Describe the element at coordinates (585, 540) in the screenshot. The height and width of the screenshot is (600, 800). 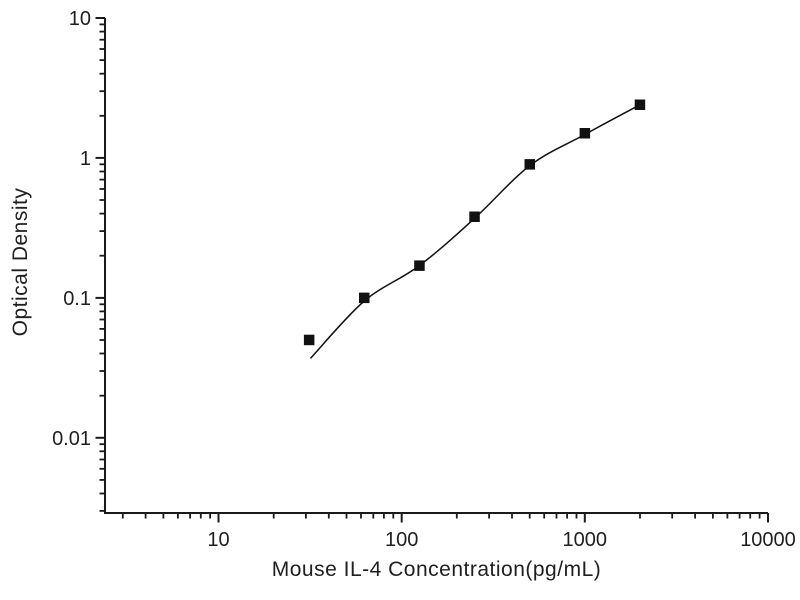
I see `x-tick-label: 1000` at that location.